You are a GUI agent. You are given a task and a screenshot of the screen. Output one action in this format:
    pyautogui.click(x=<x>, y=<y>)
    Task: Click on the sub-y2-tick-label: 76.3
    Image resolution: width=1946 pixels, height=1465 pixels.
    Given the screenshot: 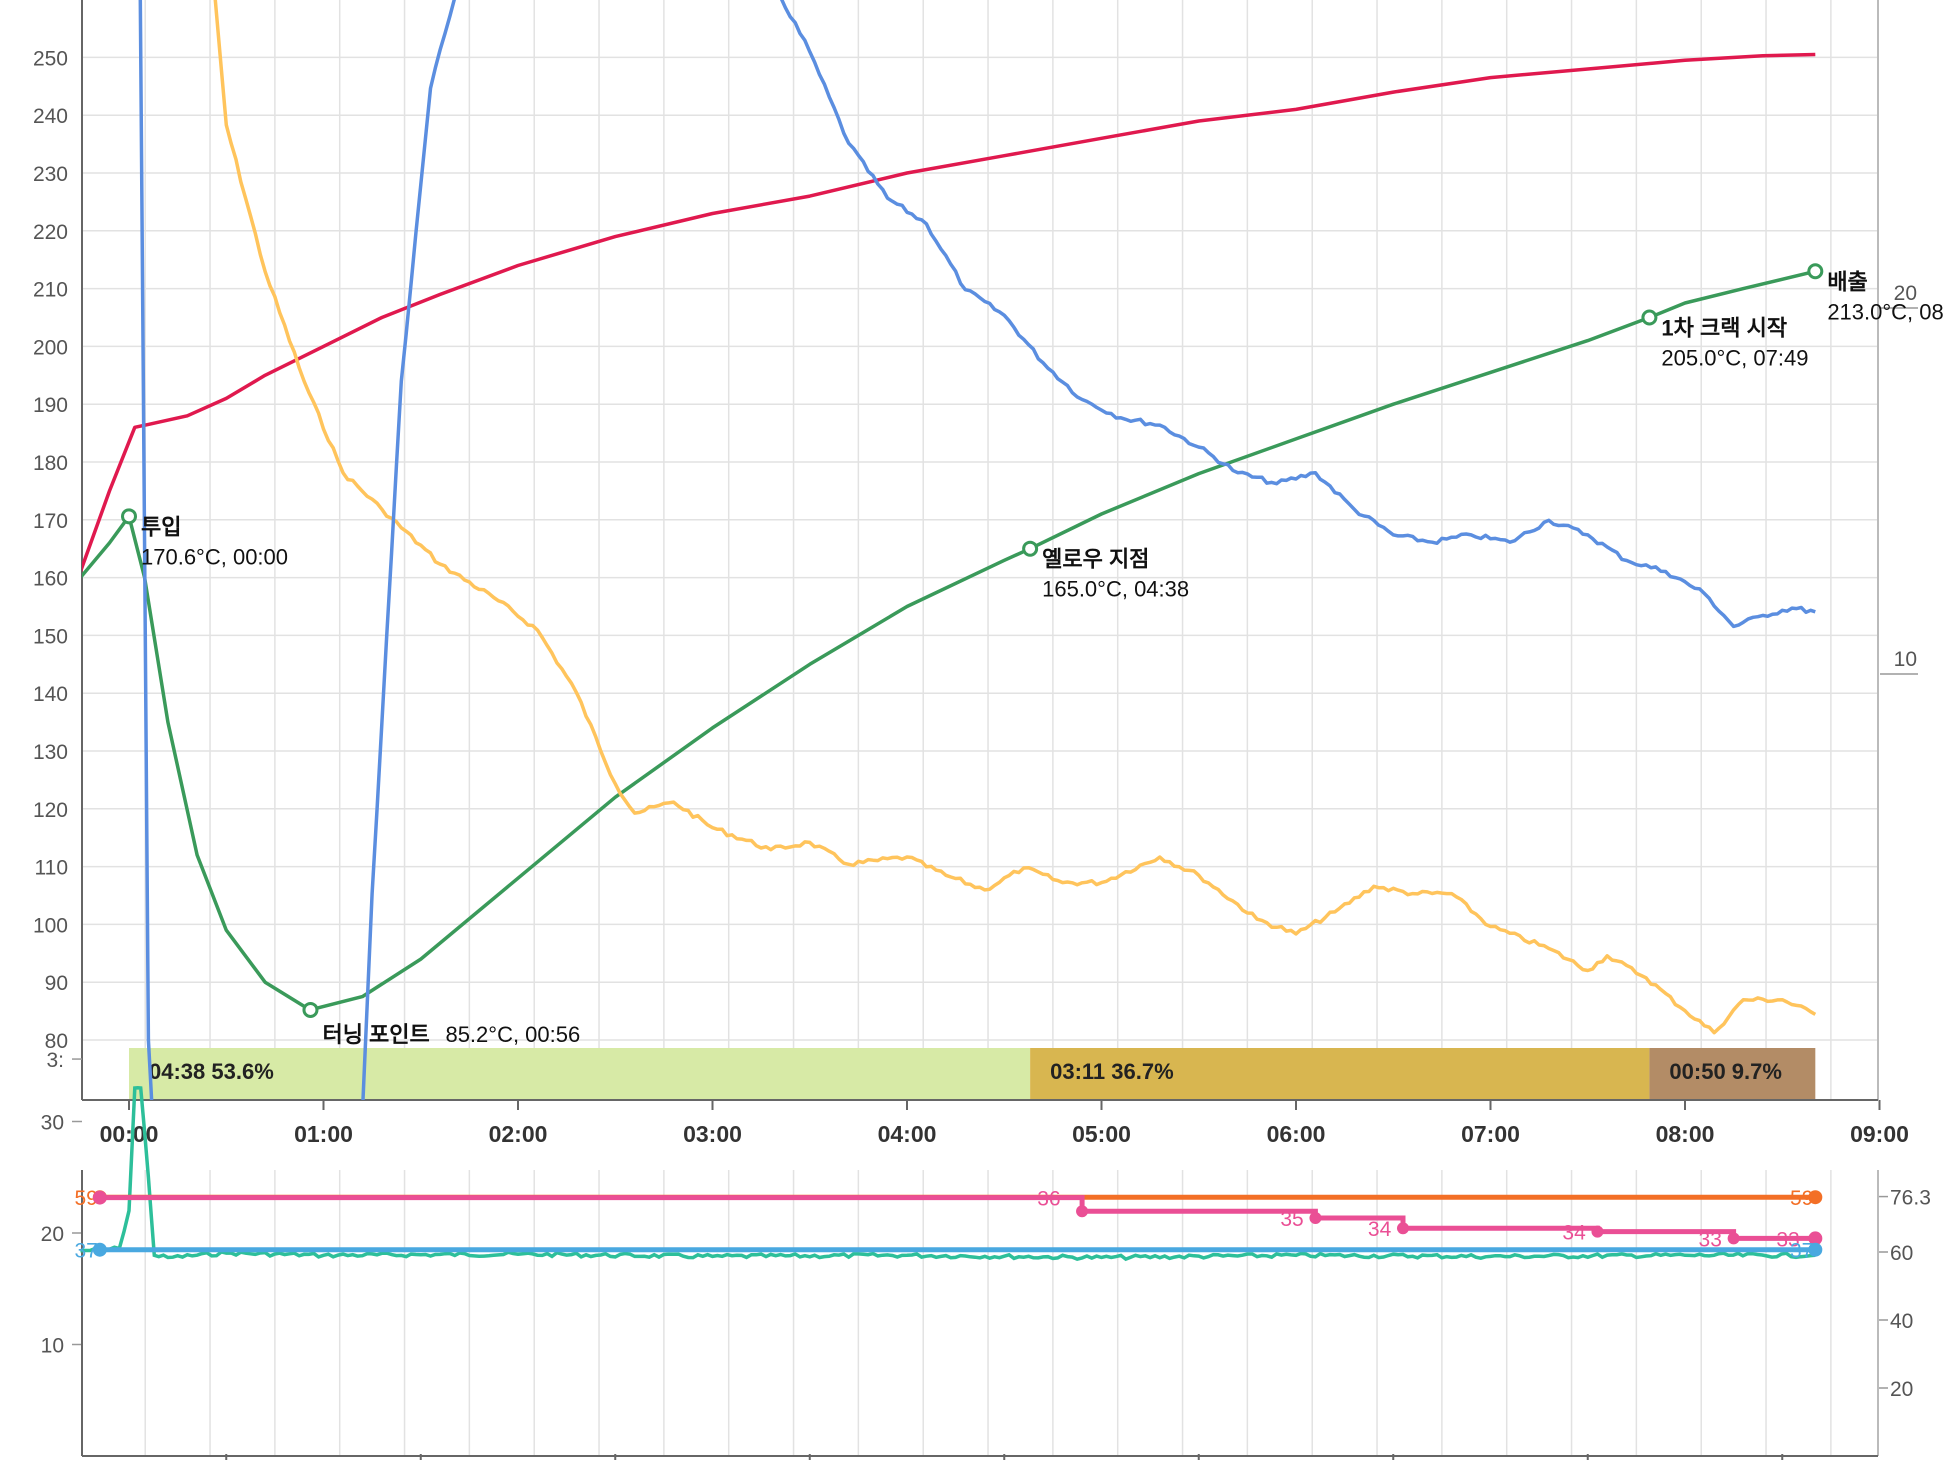 What is the action you would take?
    pyautogui.click(x=1910, y=1198)
    